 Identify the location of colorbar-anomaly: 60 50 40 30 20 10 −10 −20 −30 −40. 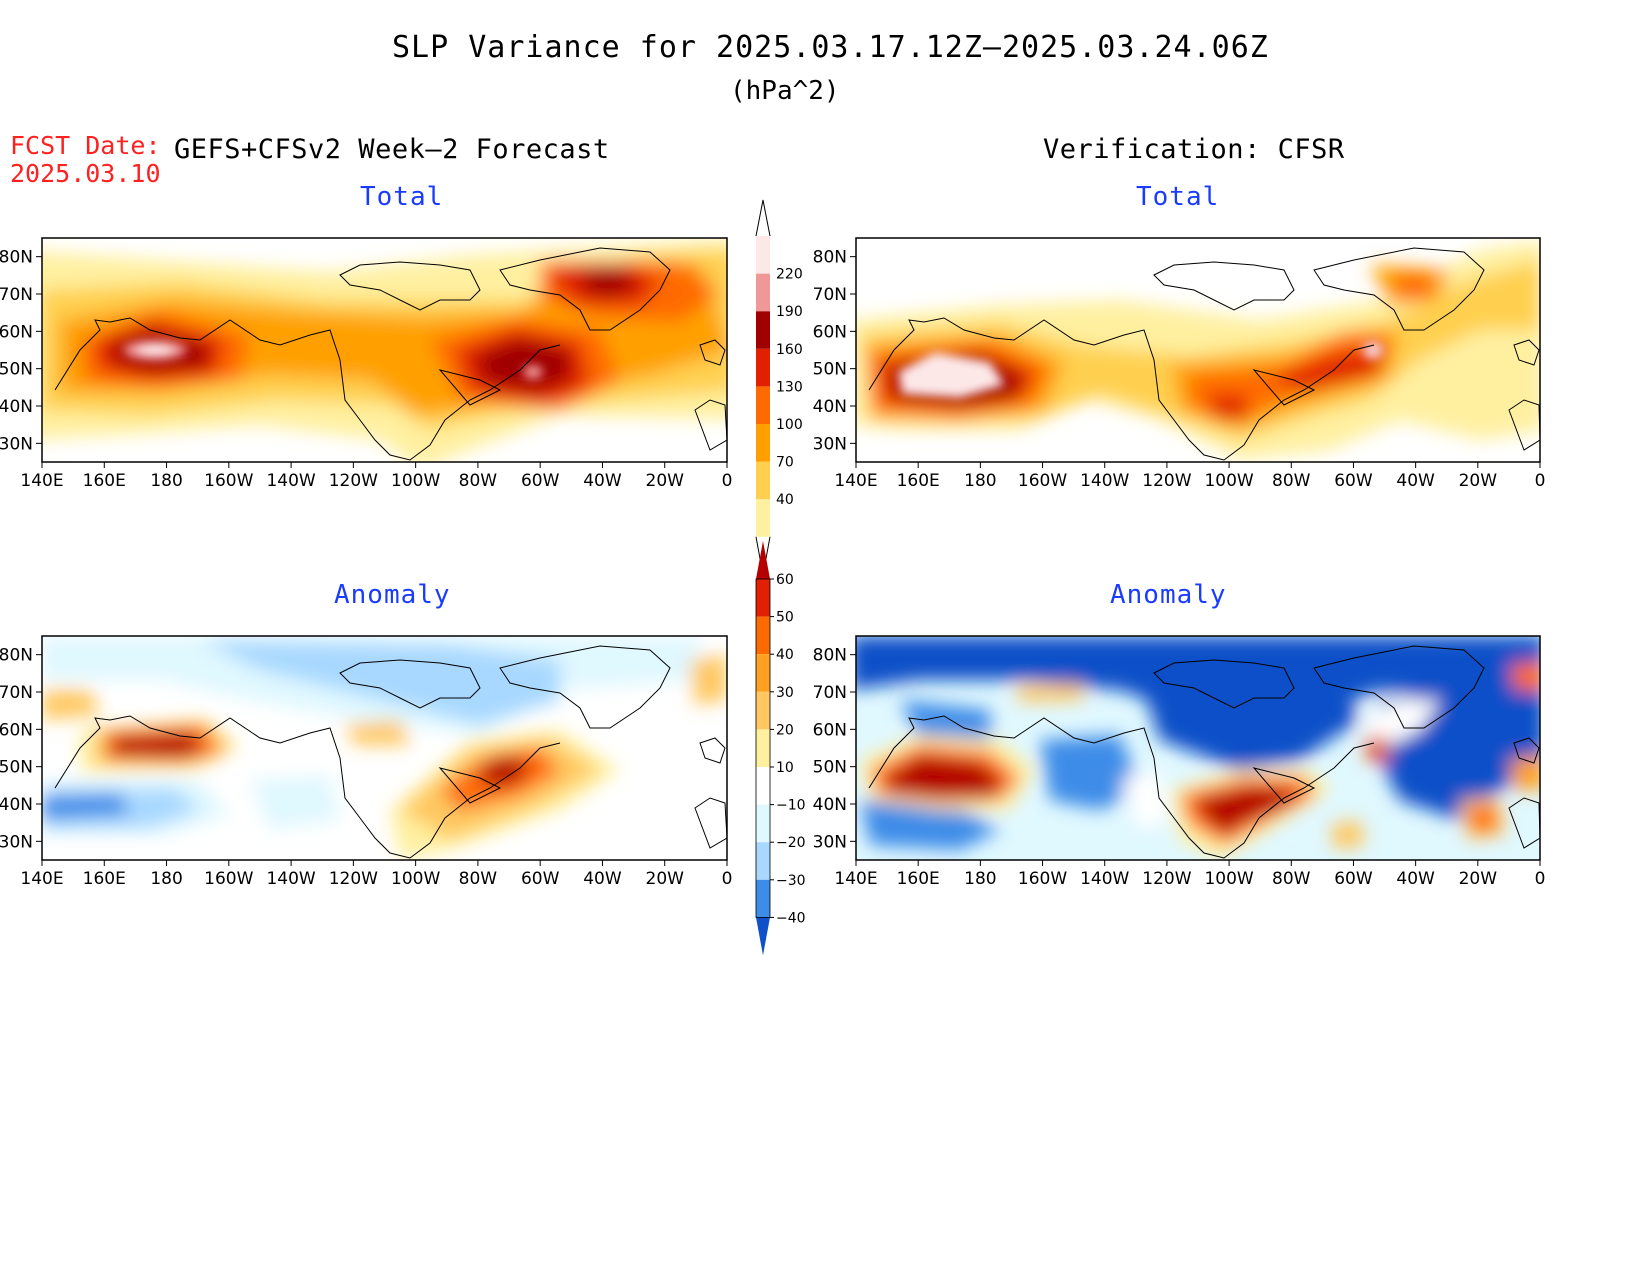
(780, 748).